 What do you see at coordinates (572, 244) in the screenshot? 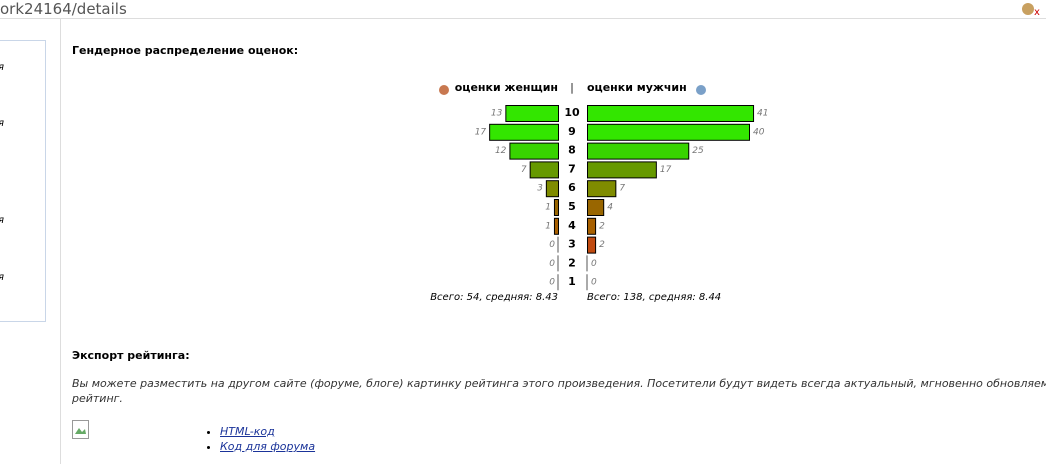
I see `category-label: 3` at bounding box center [572, 244].